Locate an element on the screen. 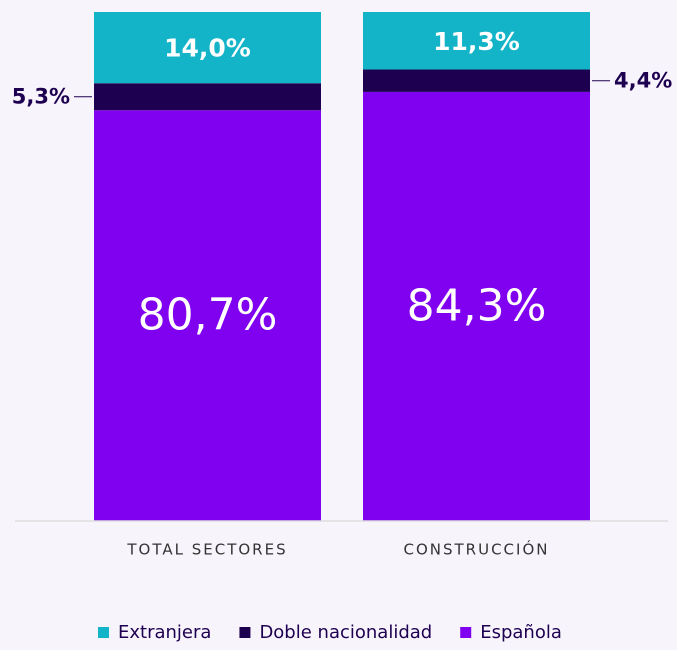 The width and height of the screenshot is (677, 650). x-tick-label: TOTAL SECTORES is located at coordinates (206, 550).